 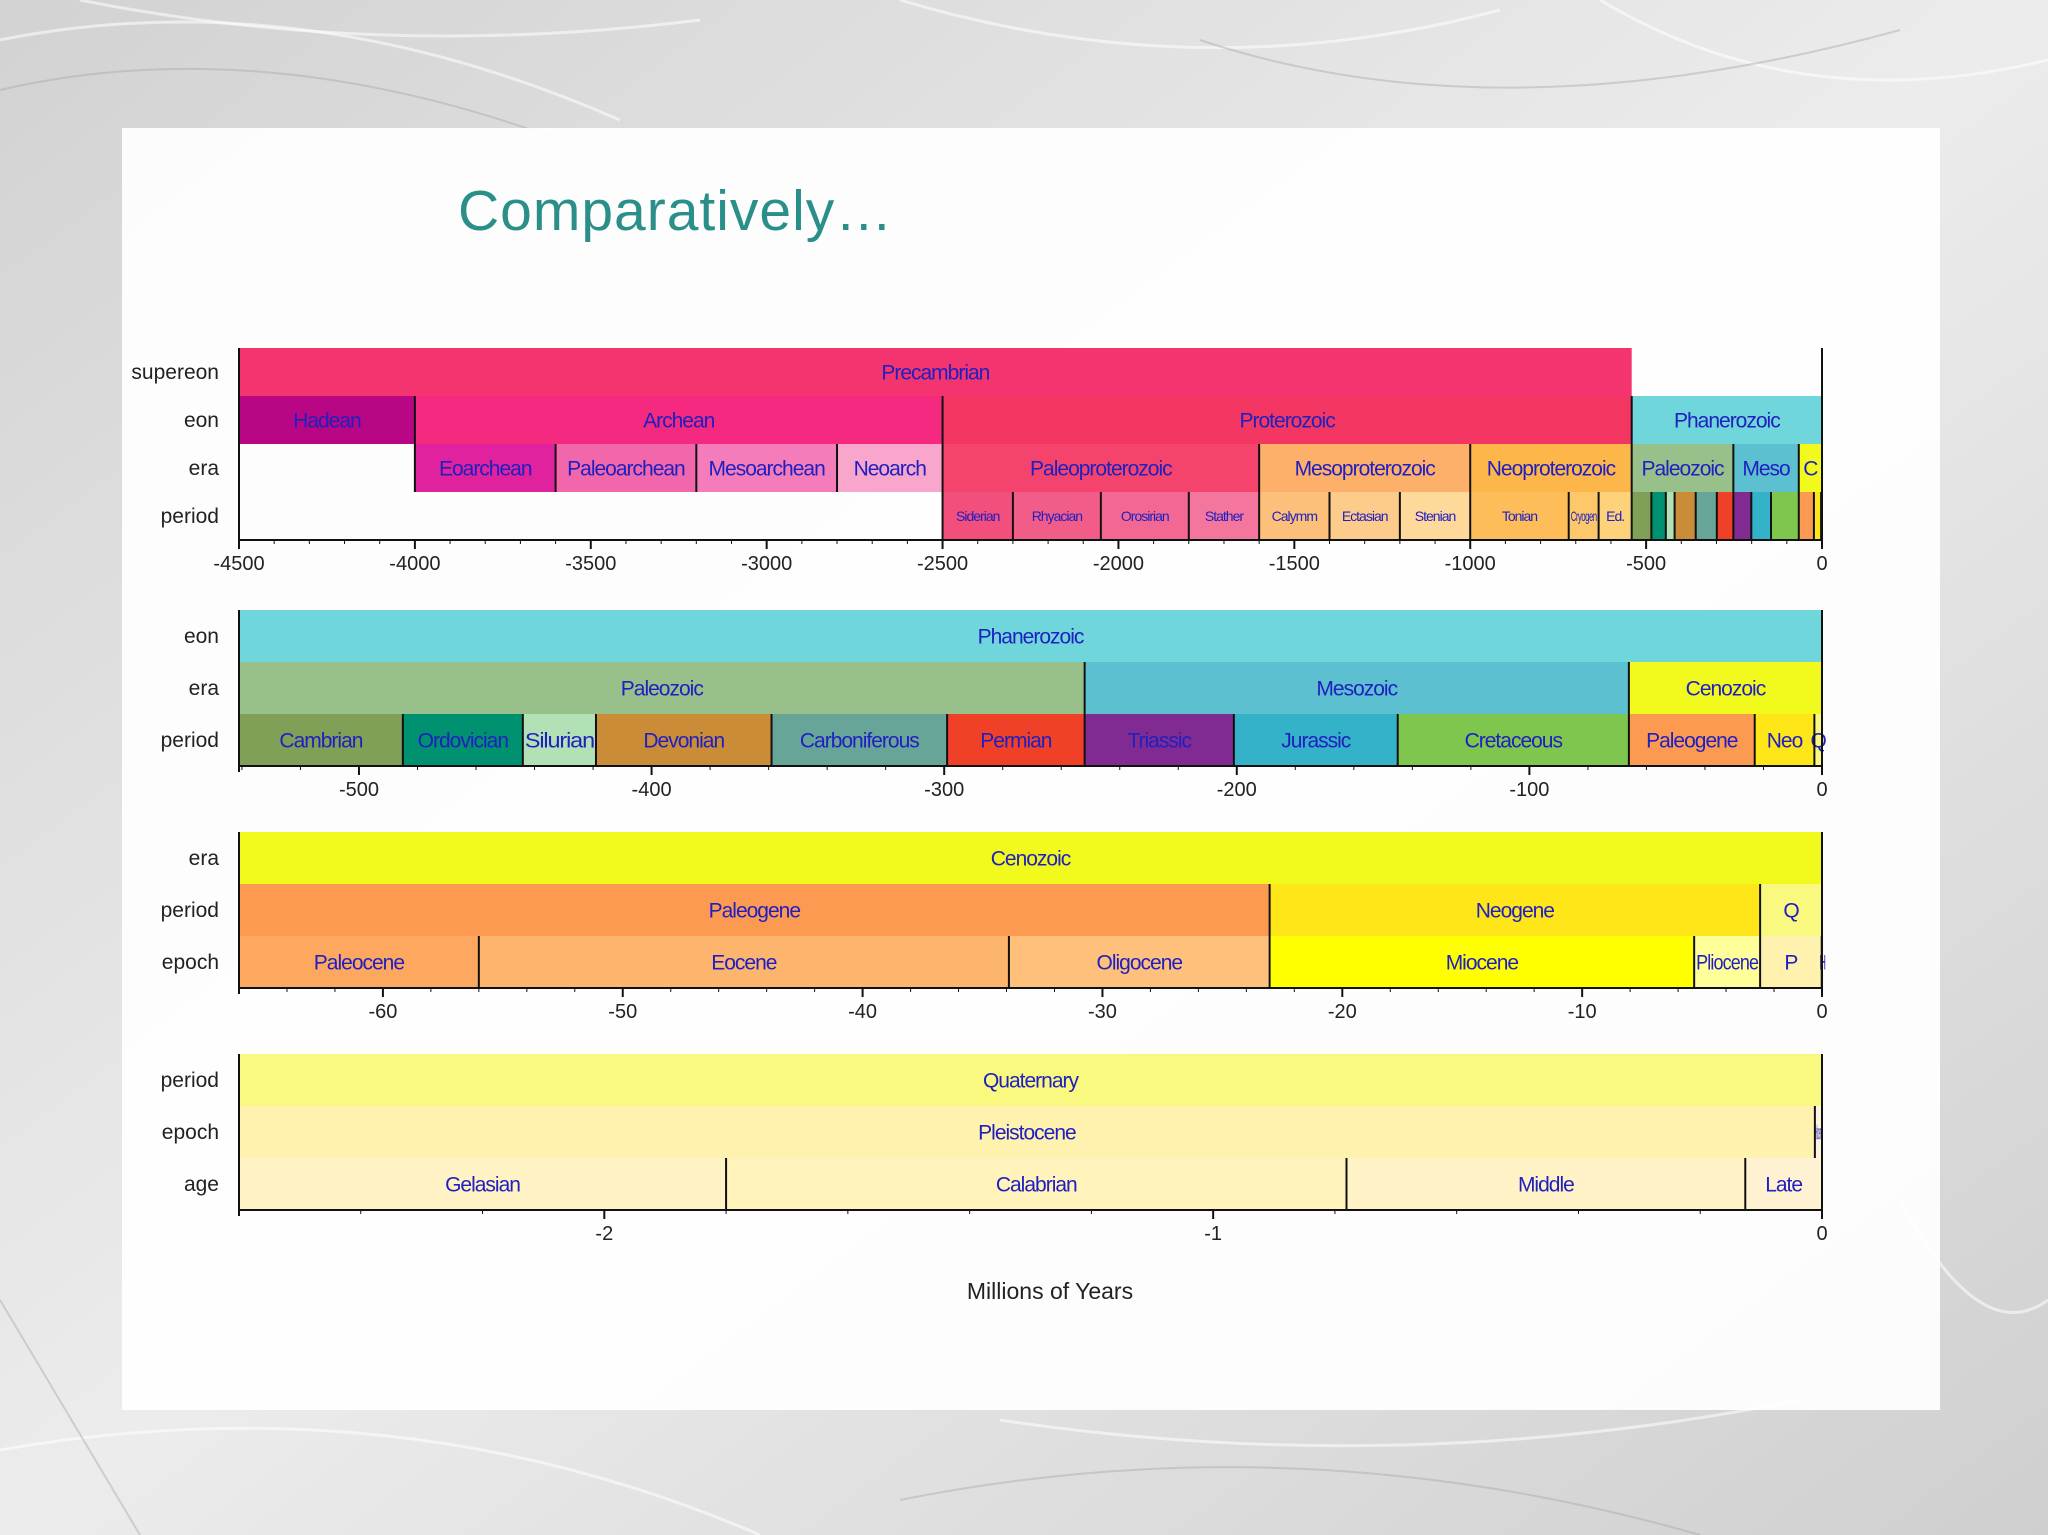 I want to click on band-hadean, so click(x=327, y=420).